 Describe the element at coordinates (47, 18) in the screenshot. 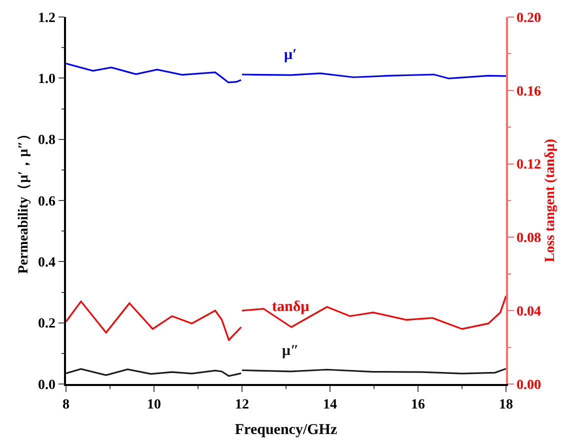

I see `y-tick-label: 1.2` at that location.